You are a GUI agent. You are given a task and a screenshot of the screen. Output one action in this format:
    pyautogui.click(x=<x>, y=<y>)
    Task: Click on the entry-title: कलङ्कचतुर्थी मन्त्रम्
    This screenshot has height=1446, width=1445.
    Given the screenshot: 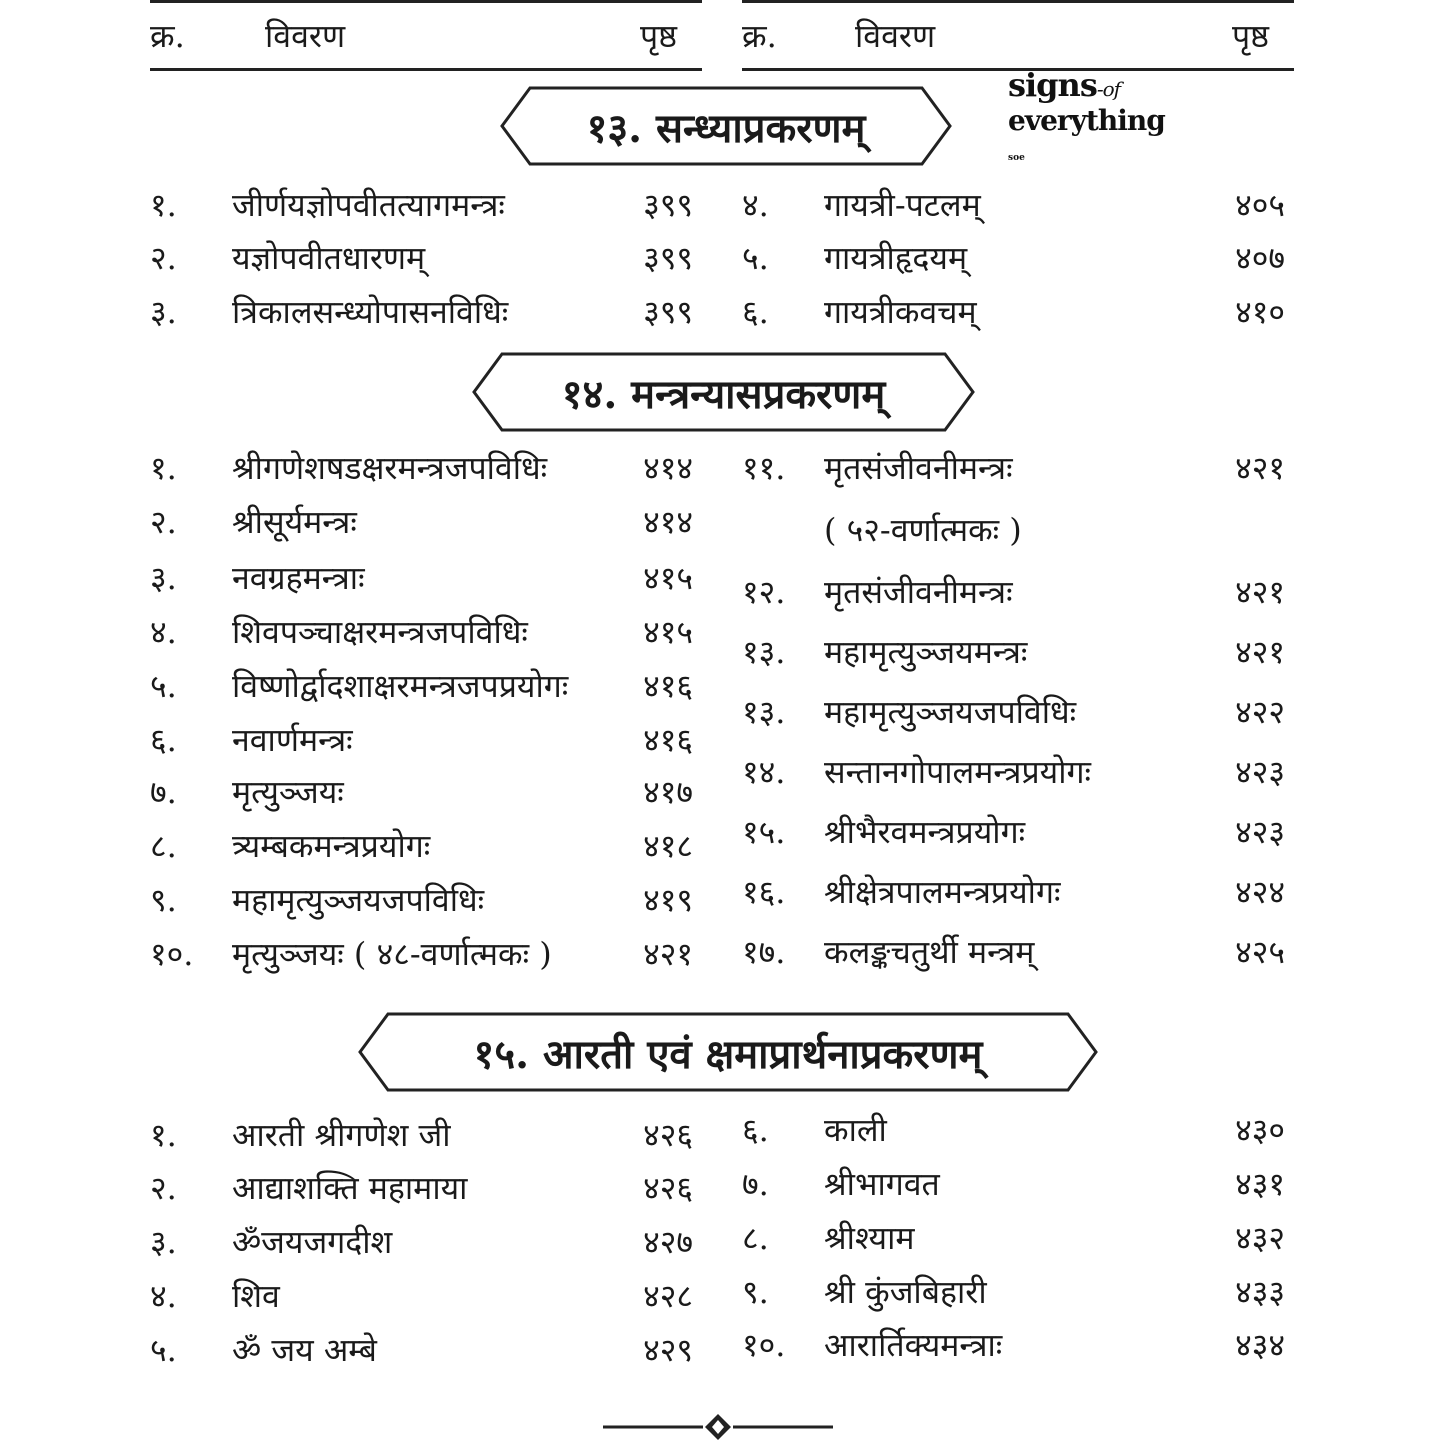 What is the action you would take?
    pyautogui.click(x=929, y=952)
    